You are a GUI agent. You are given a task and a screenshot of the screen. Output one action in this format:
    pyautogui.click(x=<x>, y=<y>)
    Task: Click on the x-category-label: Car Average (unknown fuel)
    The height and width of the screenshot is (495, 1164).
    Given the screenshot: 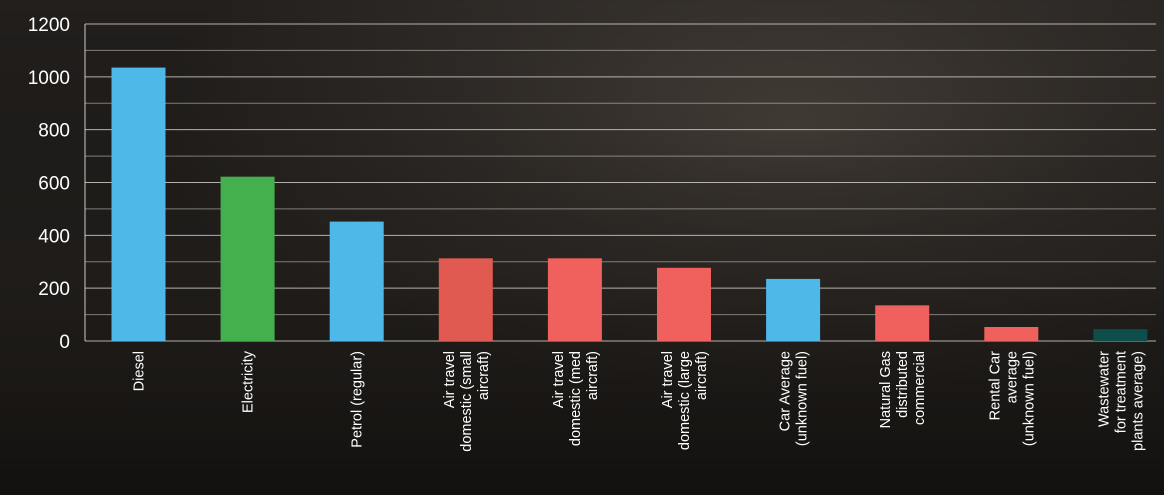 What is the action you would take?
    pyautogui.click(x=794, y=398)
    